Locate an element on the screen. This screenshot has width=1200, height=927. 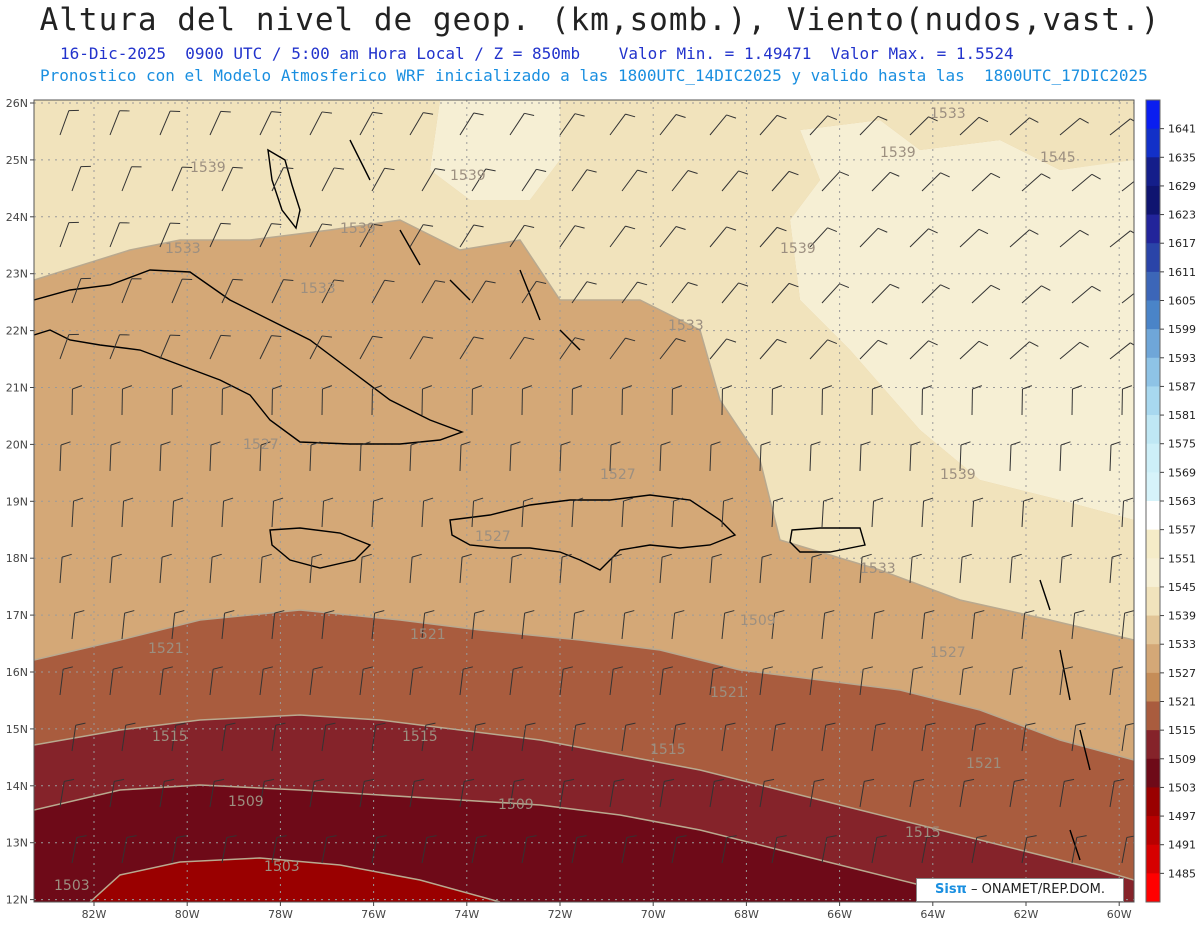
florida-coast is located at coordinates (284, 189).